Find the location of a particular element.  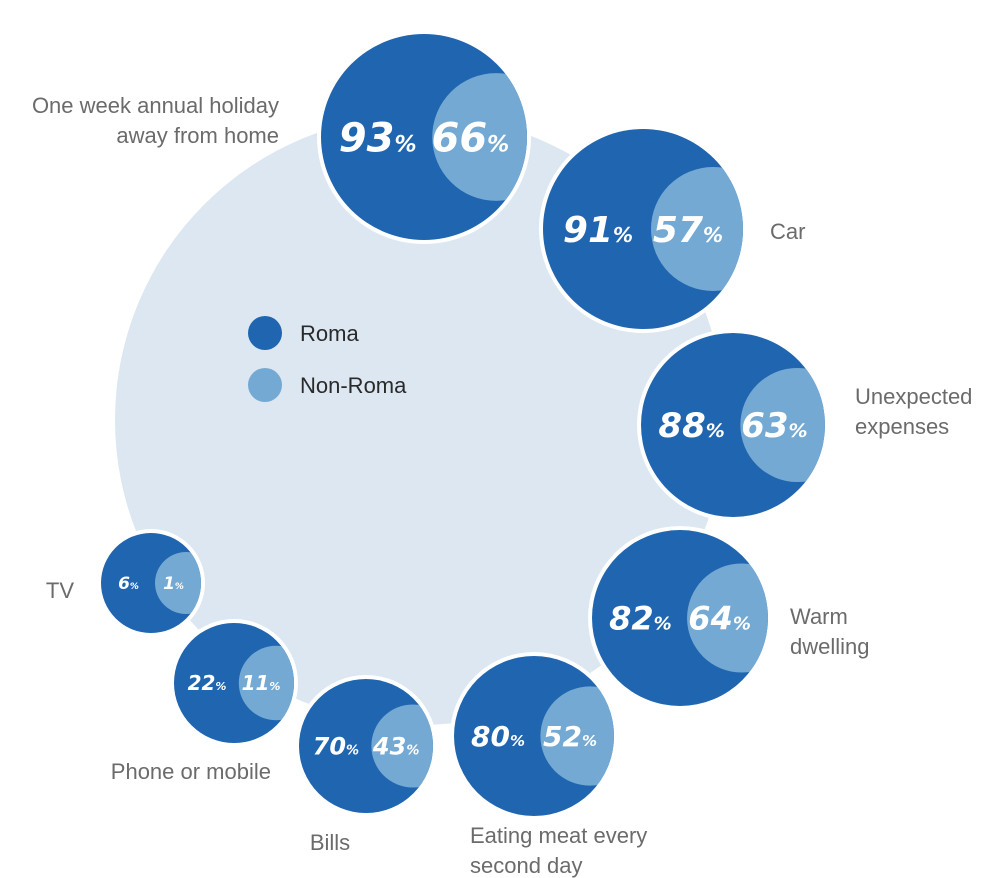

category-label: Warm dwelling is located at coordinates (830, 631).